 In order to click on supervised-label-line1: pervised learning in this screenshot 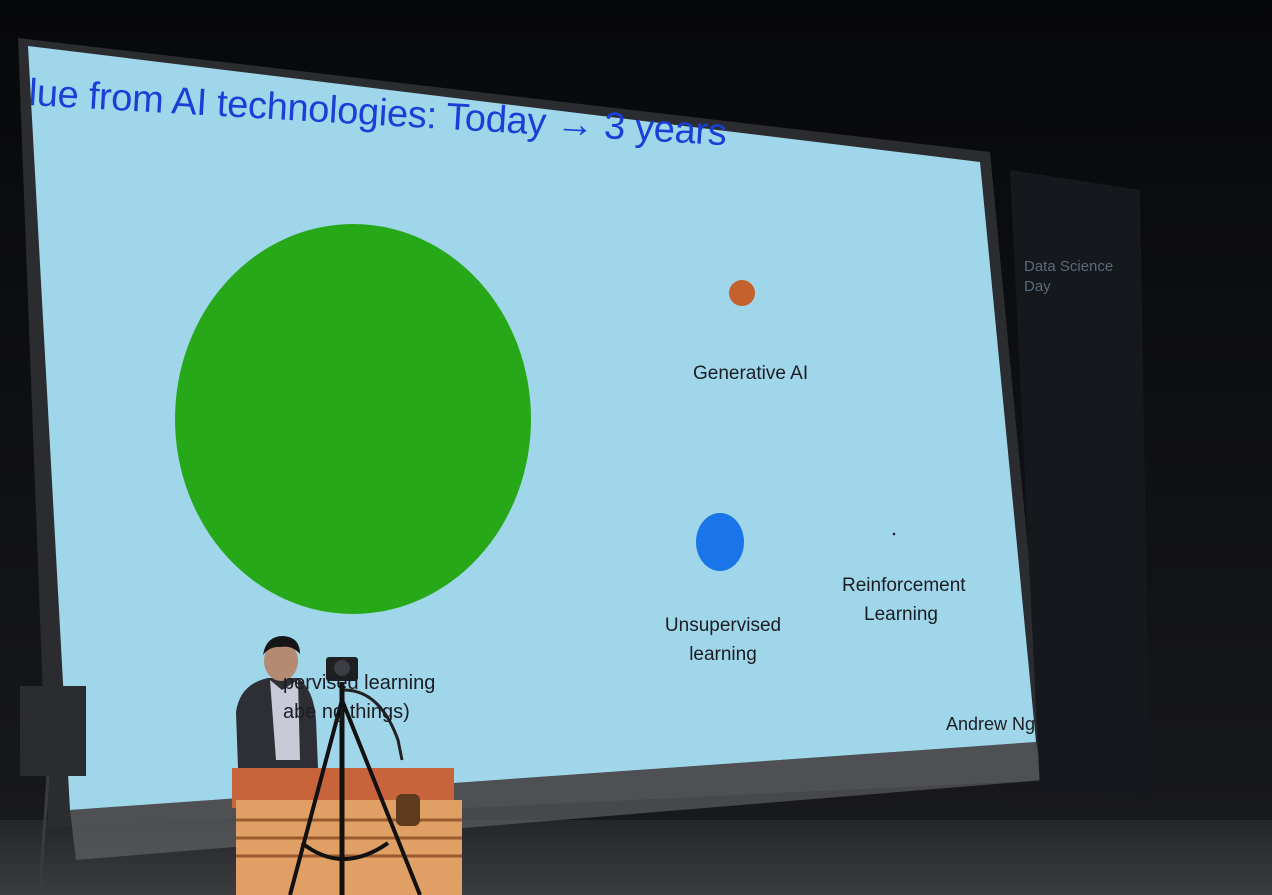, I will do `click(359, 683)`.